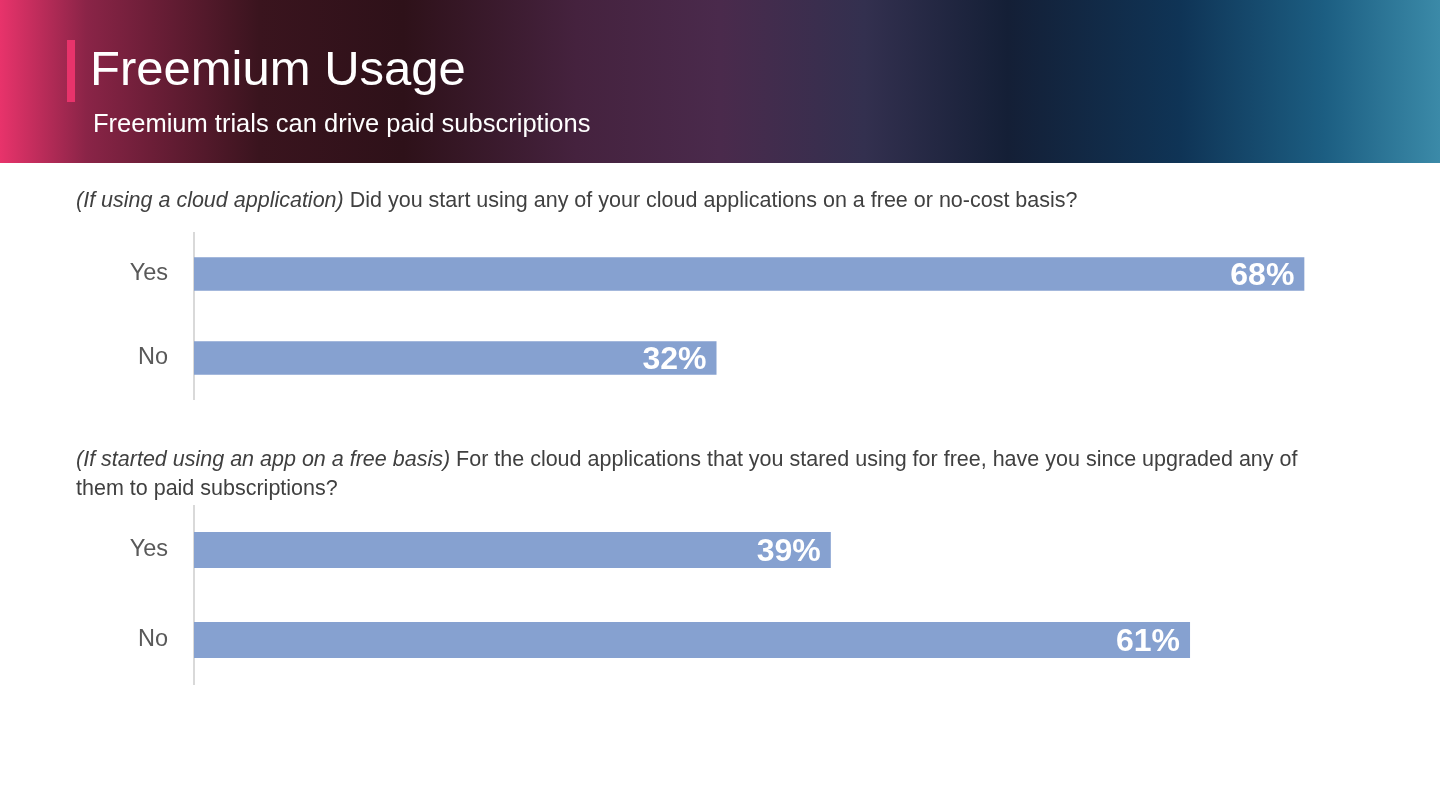  Describe the element at coordinates (788, 549) in the screenshot. I see `data-label: 39%` at that location.